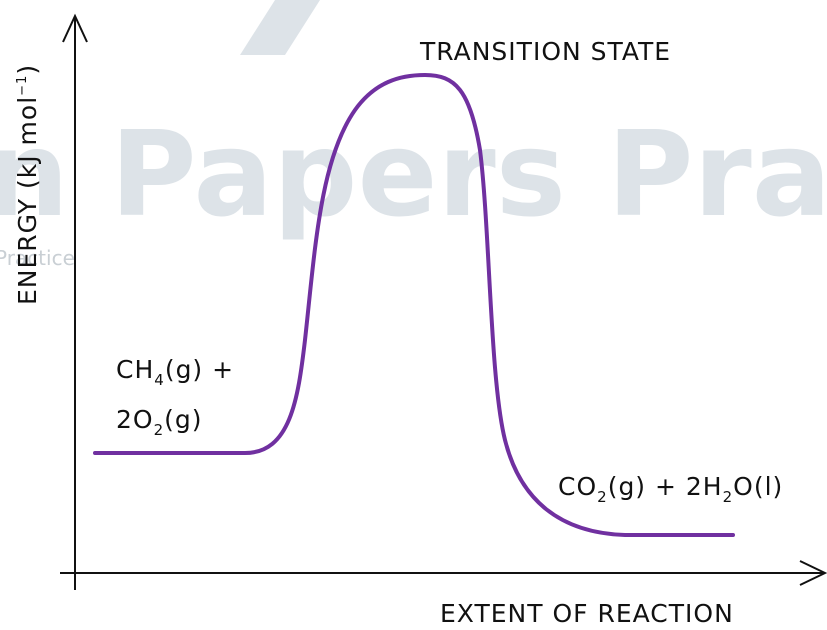 The width and height of the screenshot is (827, 630). I want to click on x-axis-label: EXTENT OF REACTION, so click(587, 613).